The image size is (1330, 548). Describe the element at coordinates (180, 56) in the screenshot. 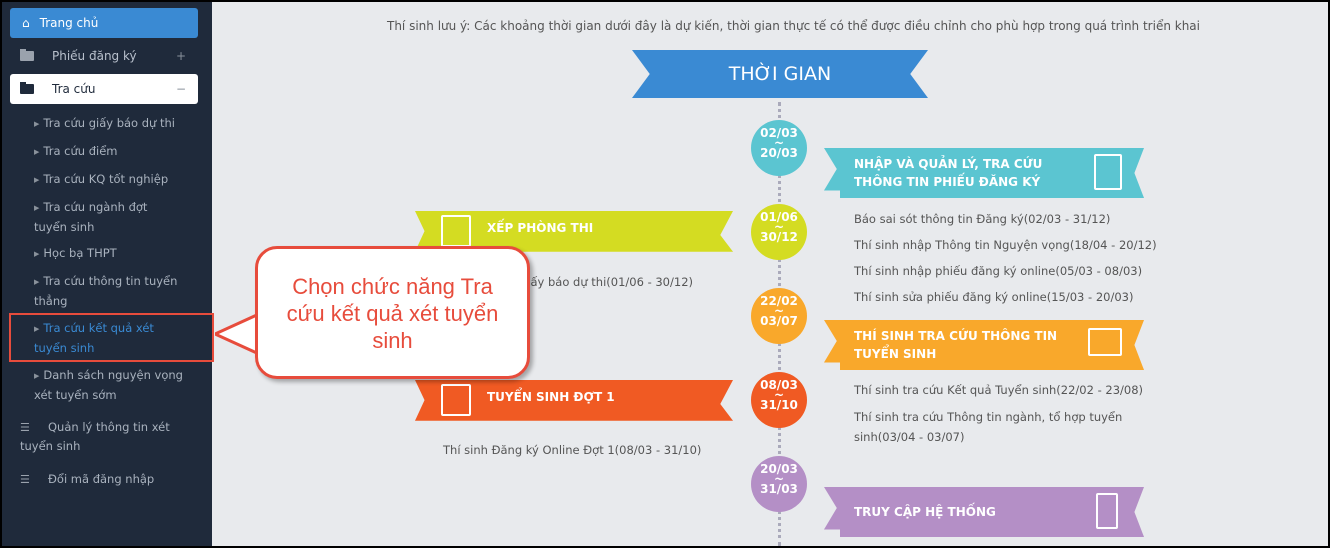

I see `expand-icon: +` at that location.